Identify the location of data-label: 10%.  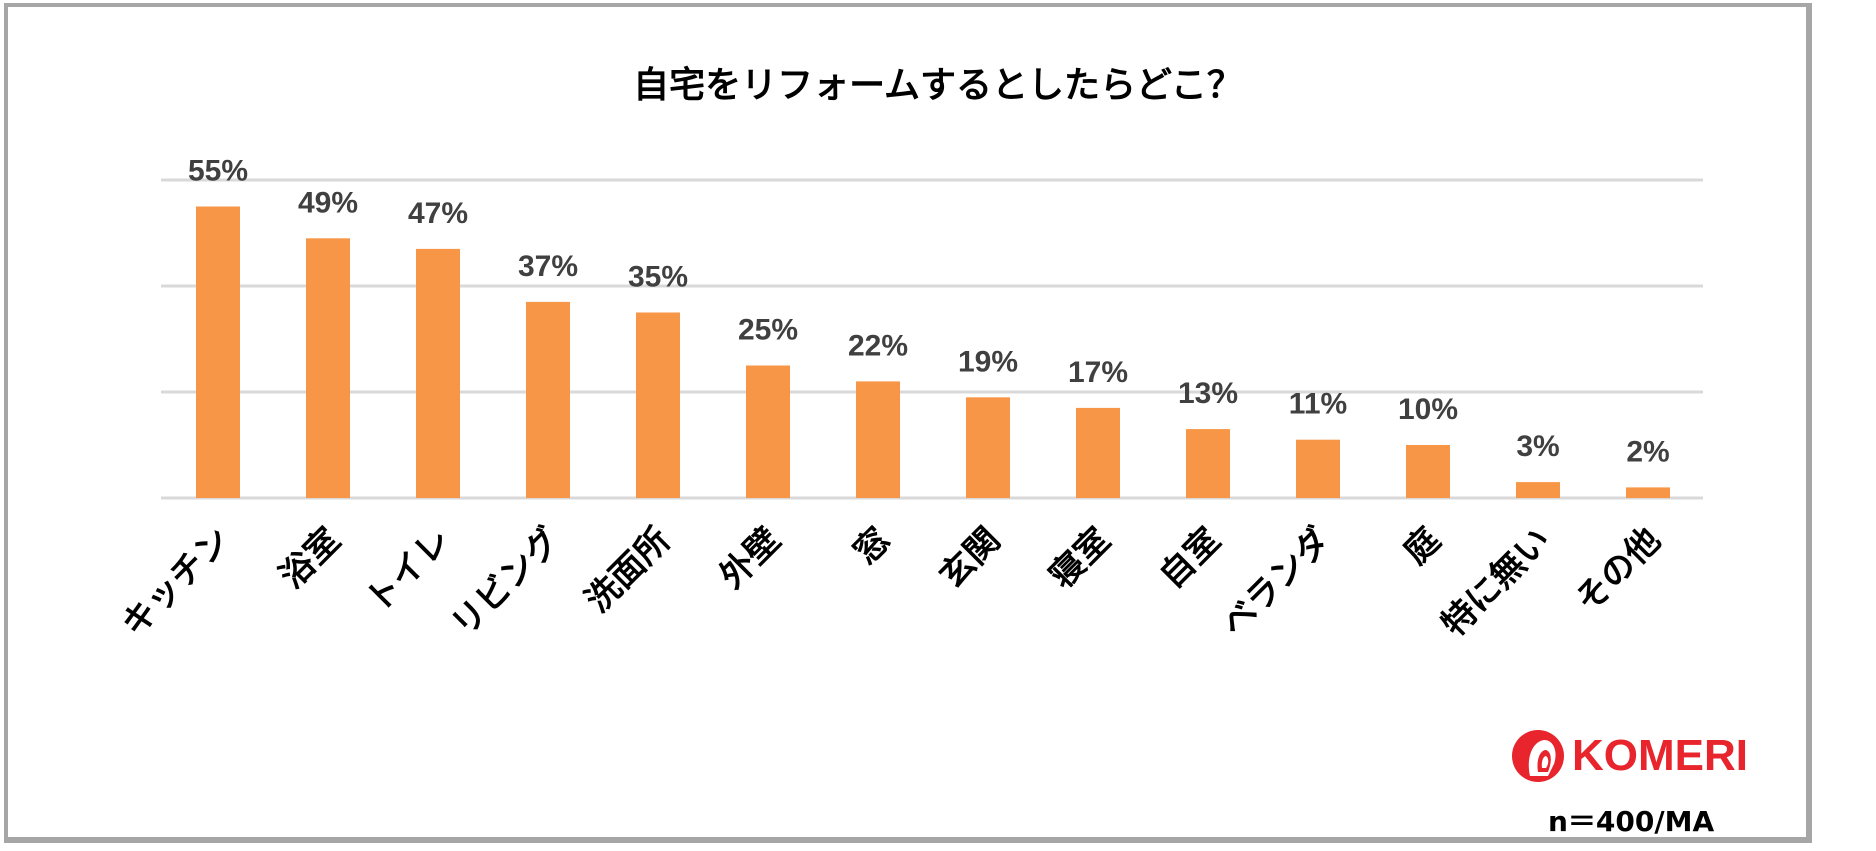
(1428, 409).